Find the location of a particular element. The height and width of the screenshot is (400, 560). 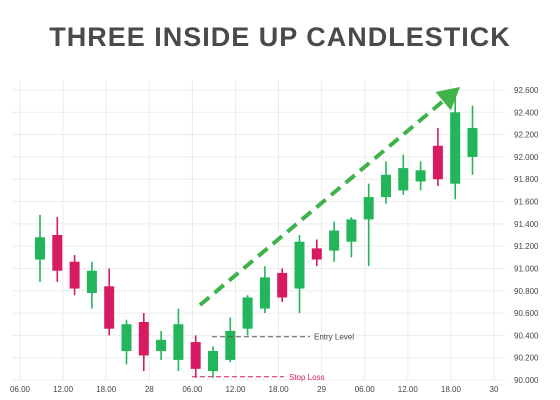

y-tick-label: 90.200 is located at coordinates (526, 358).